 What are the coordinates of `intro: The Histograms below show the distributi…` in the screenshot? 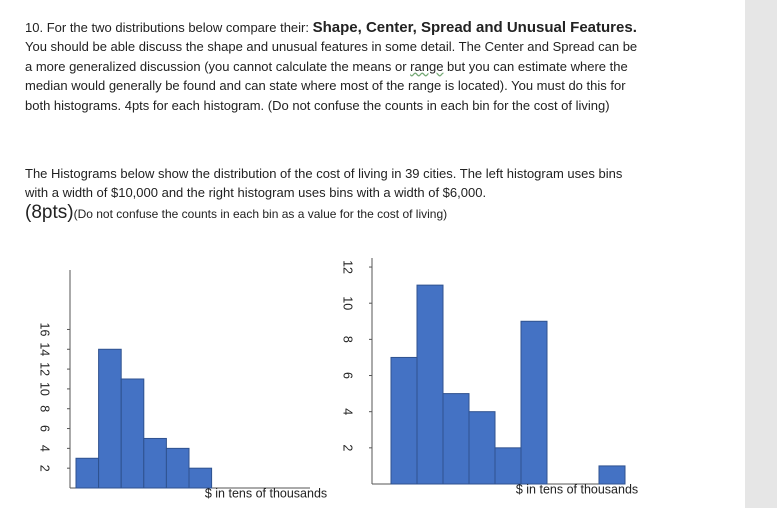 It's located at (332, 194).